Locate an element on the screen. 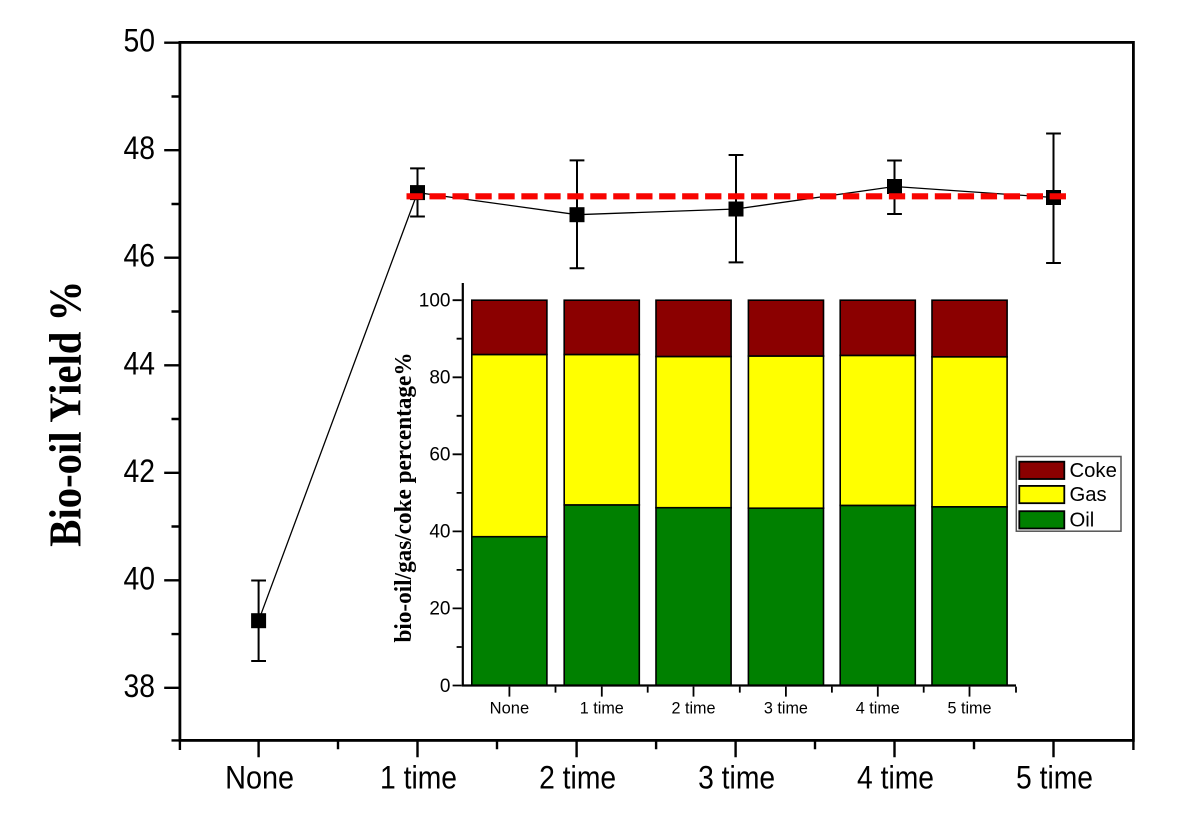 The image size is (1200, 829). svg-text: Bio-oil Yield % is located at coordinates (66, 414).